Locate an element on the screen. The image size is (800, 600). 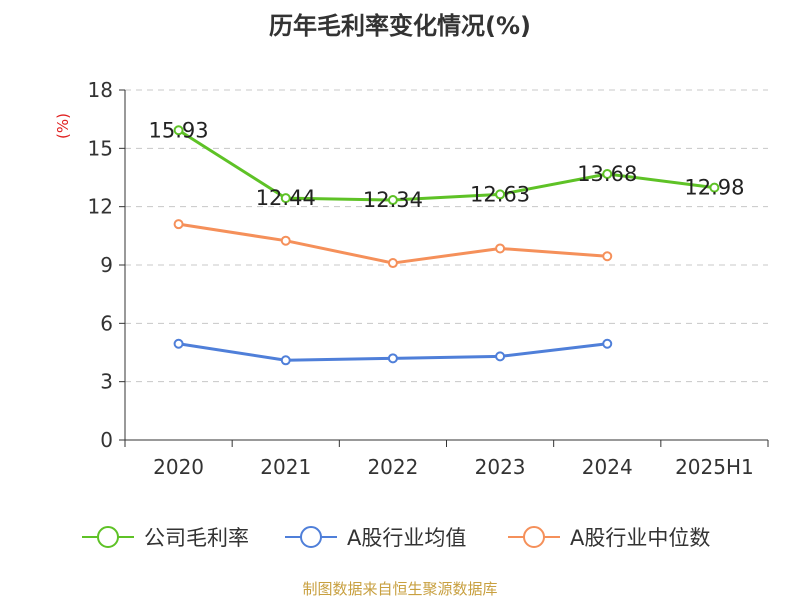
data-source-note: 制图数据来自恒生聚源数据库 is located at coordinates (400, 589).